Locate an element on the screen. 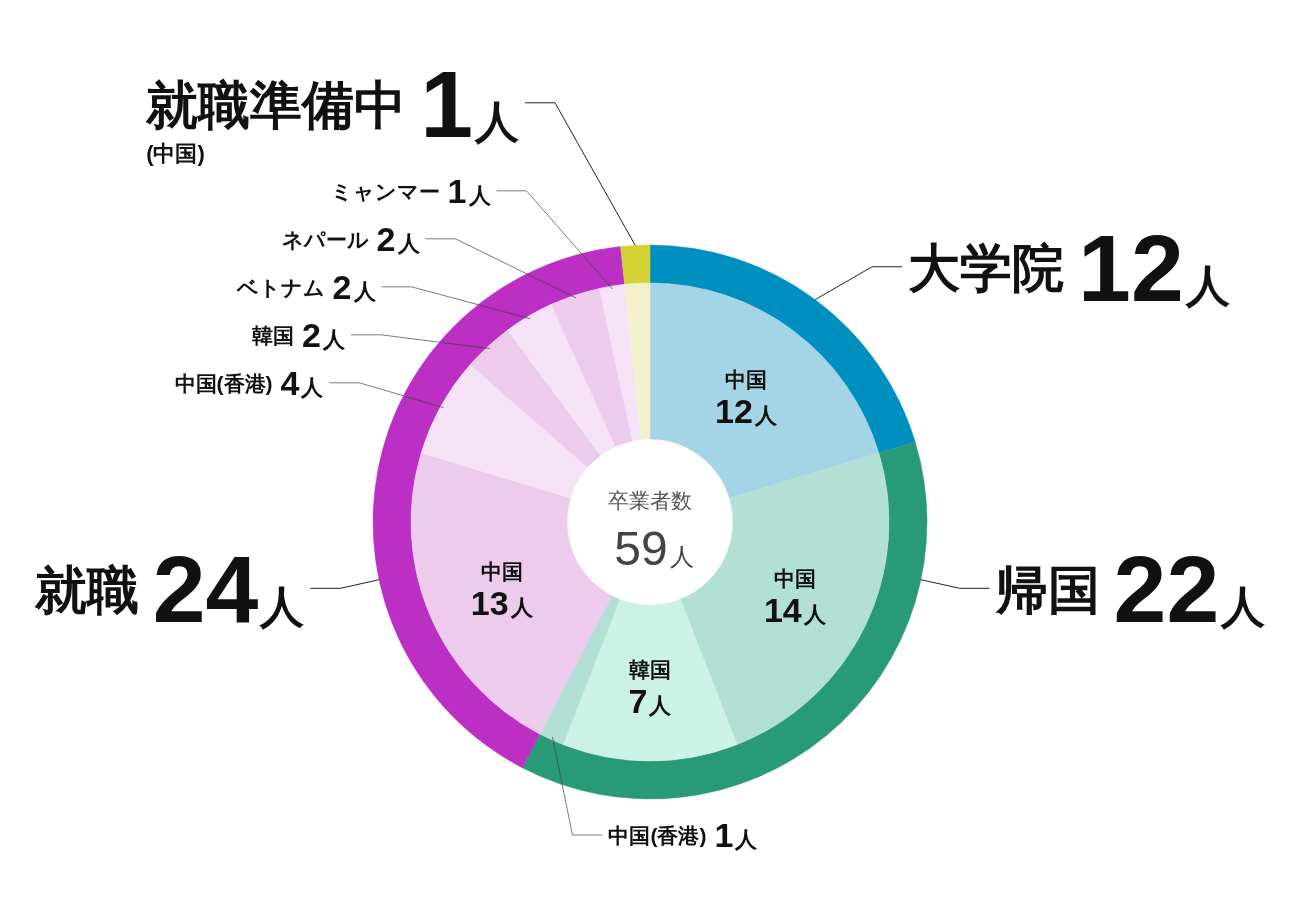 Image resolution: width=1300 pixels, height=901 pixels. slice-label: 大学院 is located at coordinates (986, 268).